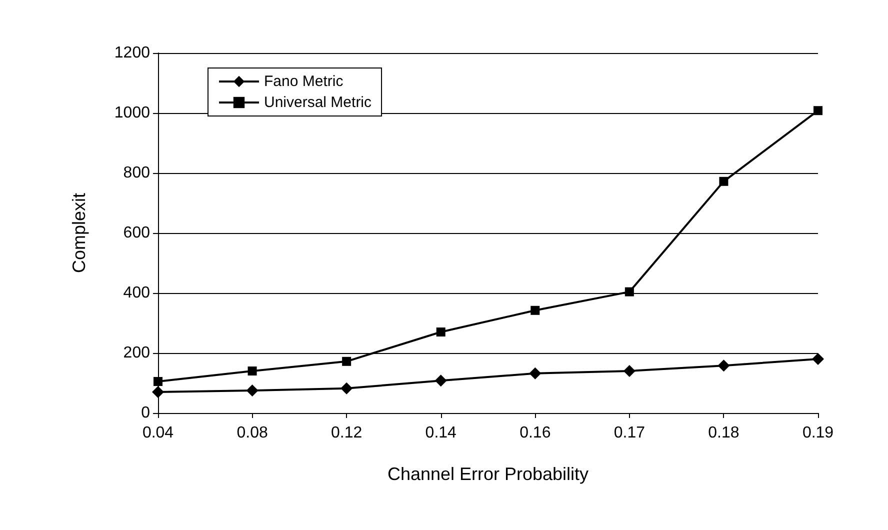  What do you see at coordinates (136, 353) in the screenshot?
I see `y-tick-label: 200` at bounding box center [136, 353].